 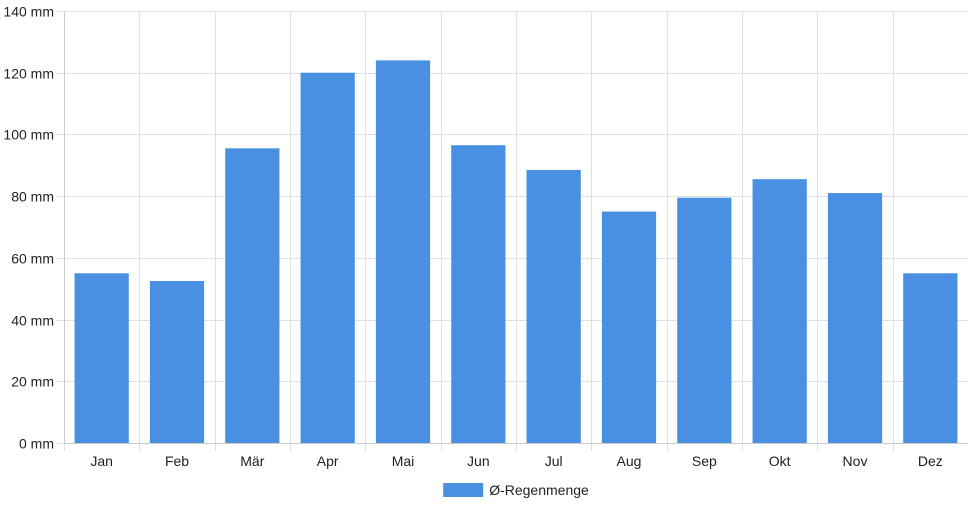 I want to click on y-tick-label: 0 mm, so click(x=36, y=444).